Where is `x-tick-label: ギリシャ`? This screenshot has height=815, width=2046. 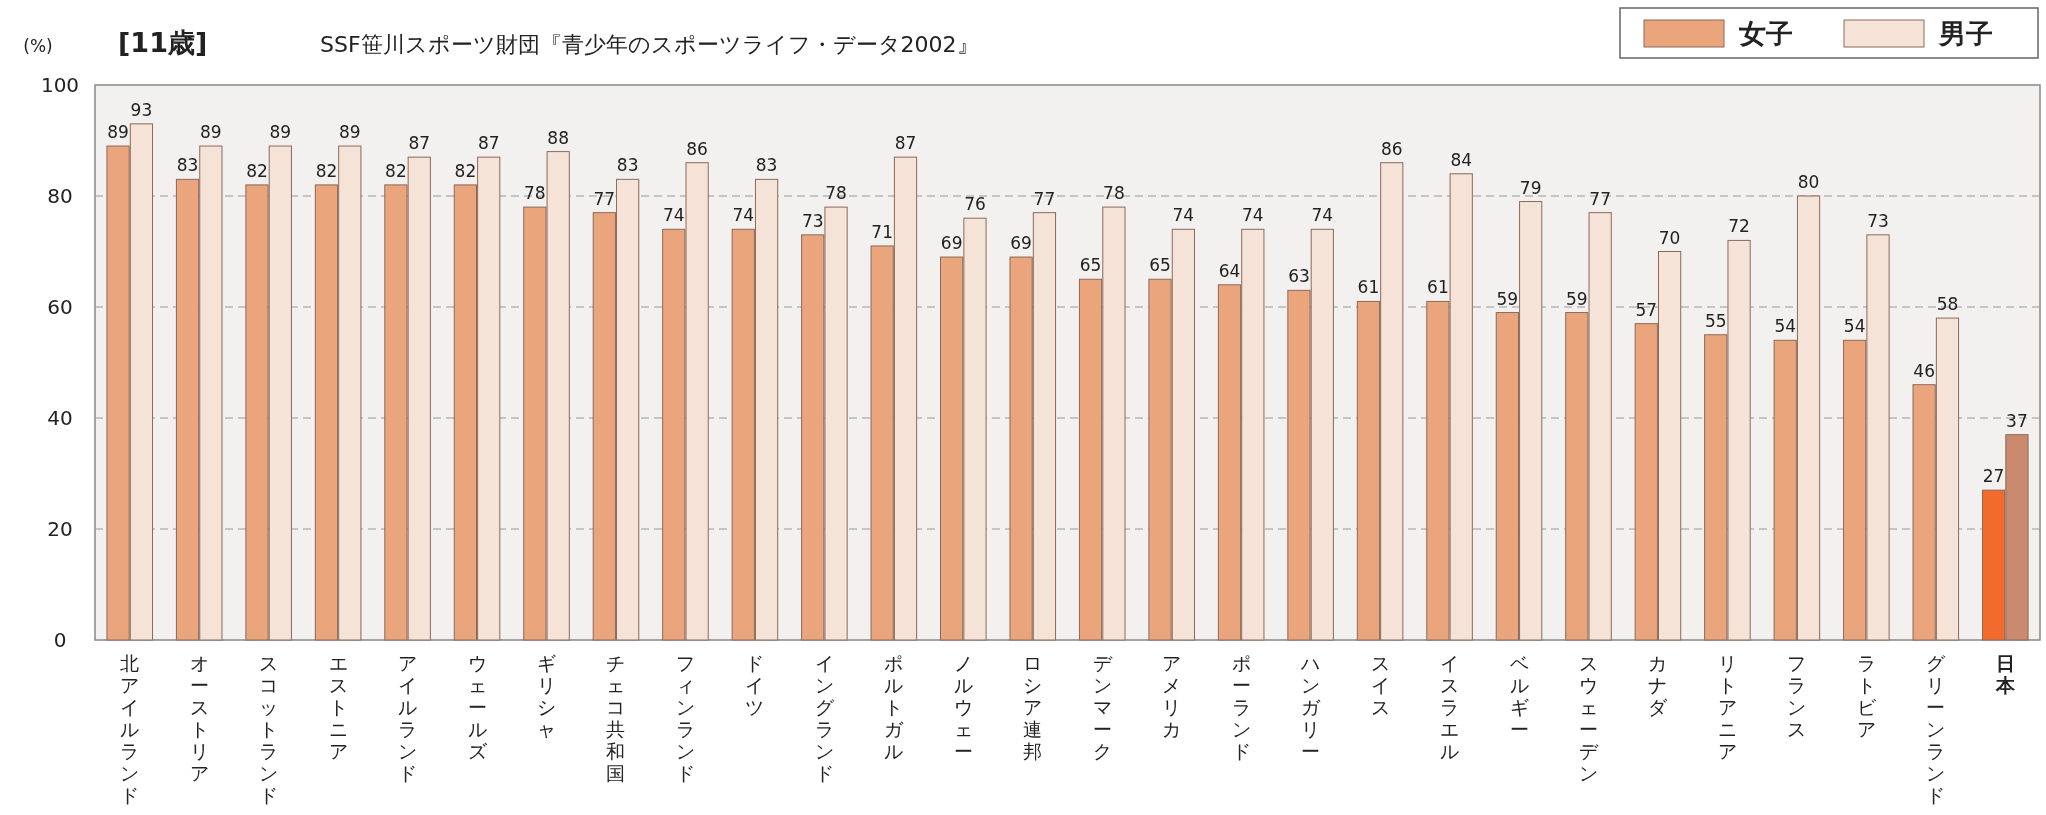
x-tick-label: ギリシャ is located at coordinates (547, 696).